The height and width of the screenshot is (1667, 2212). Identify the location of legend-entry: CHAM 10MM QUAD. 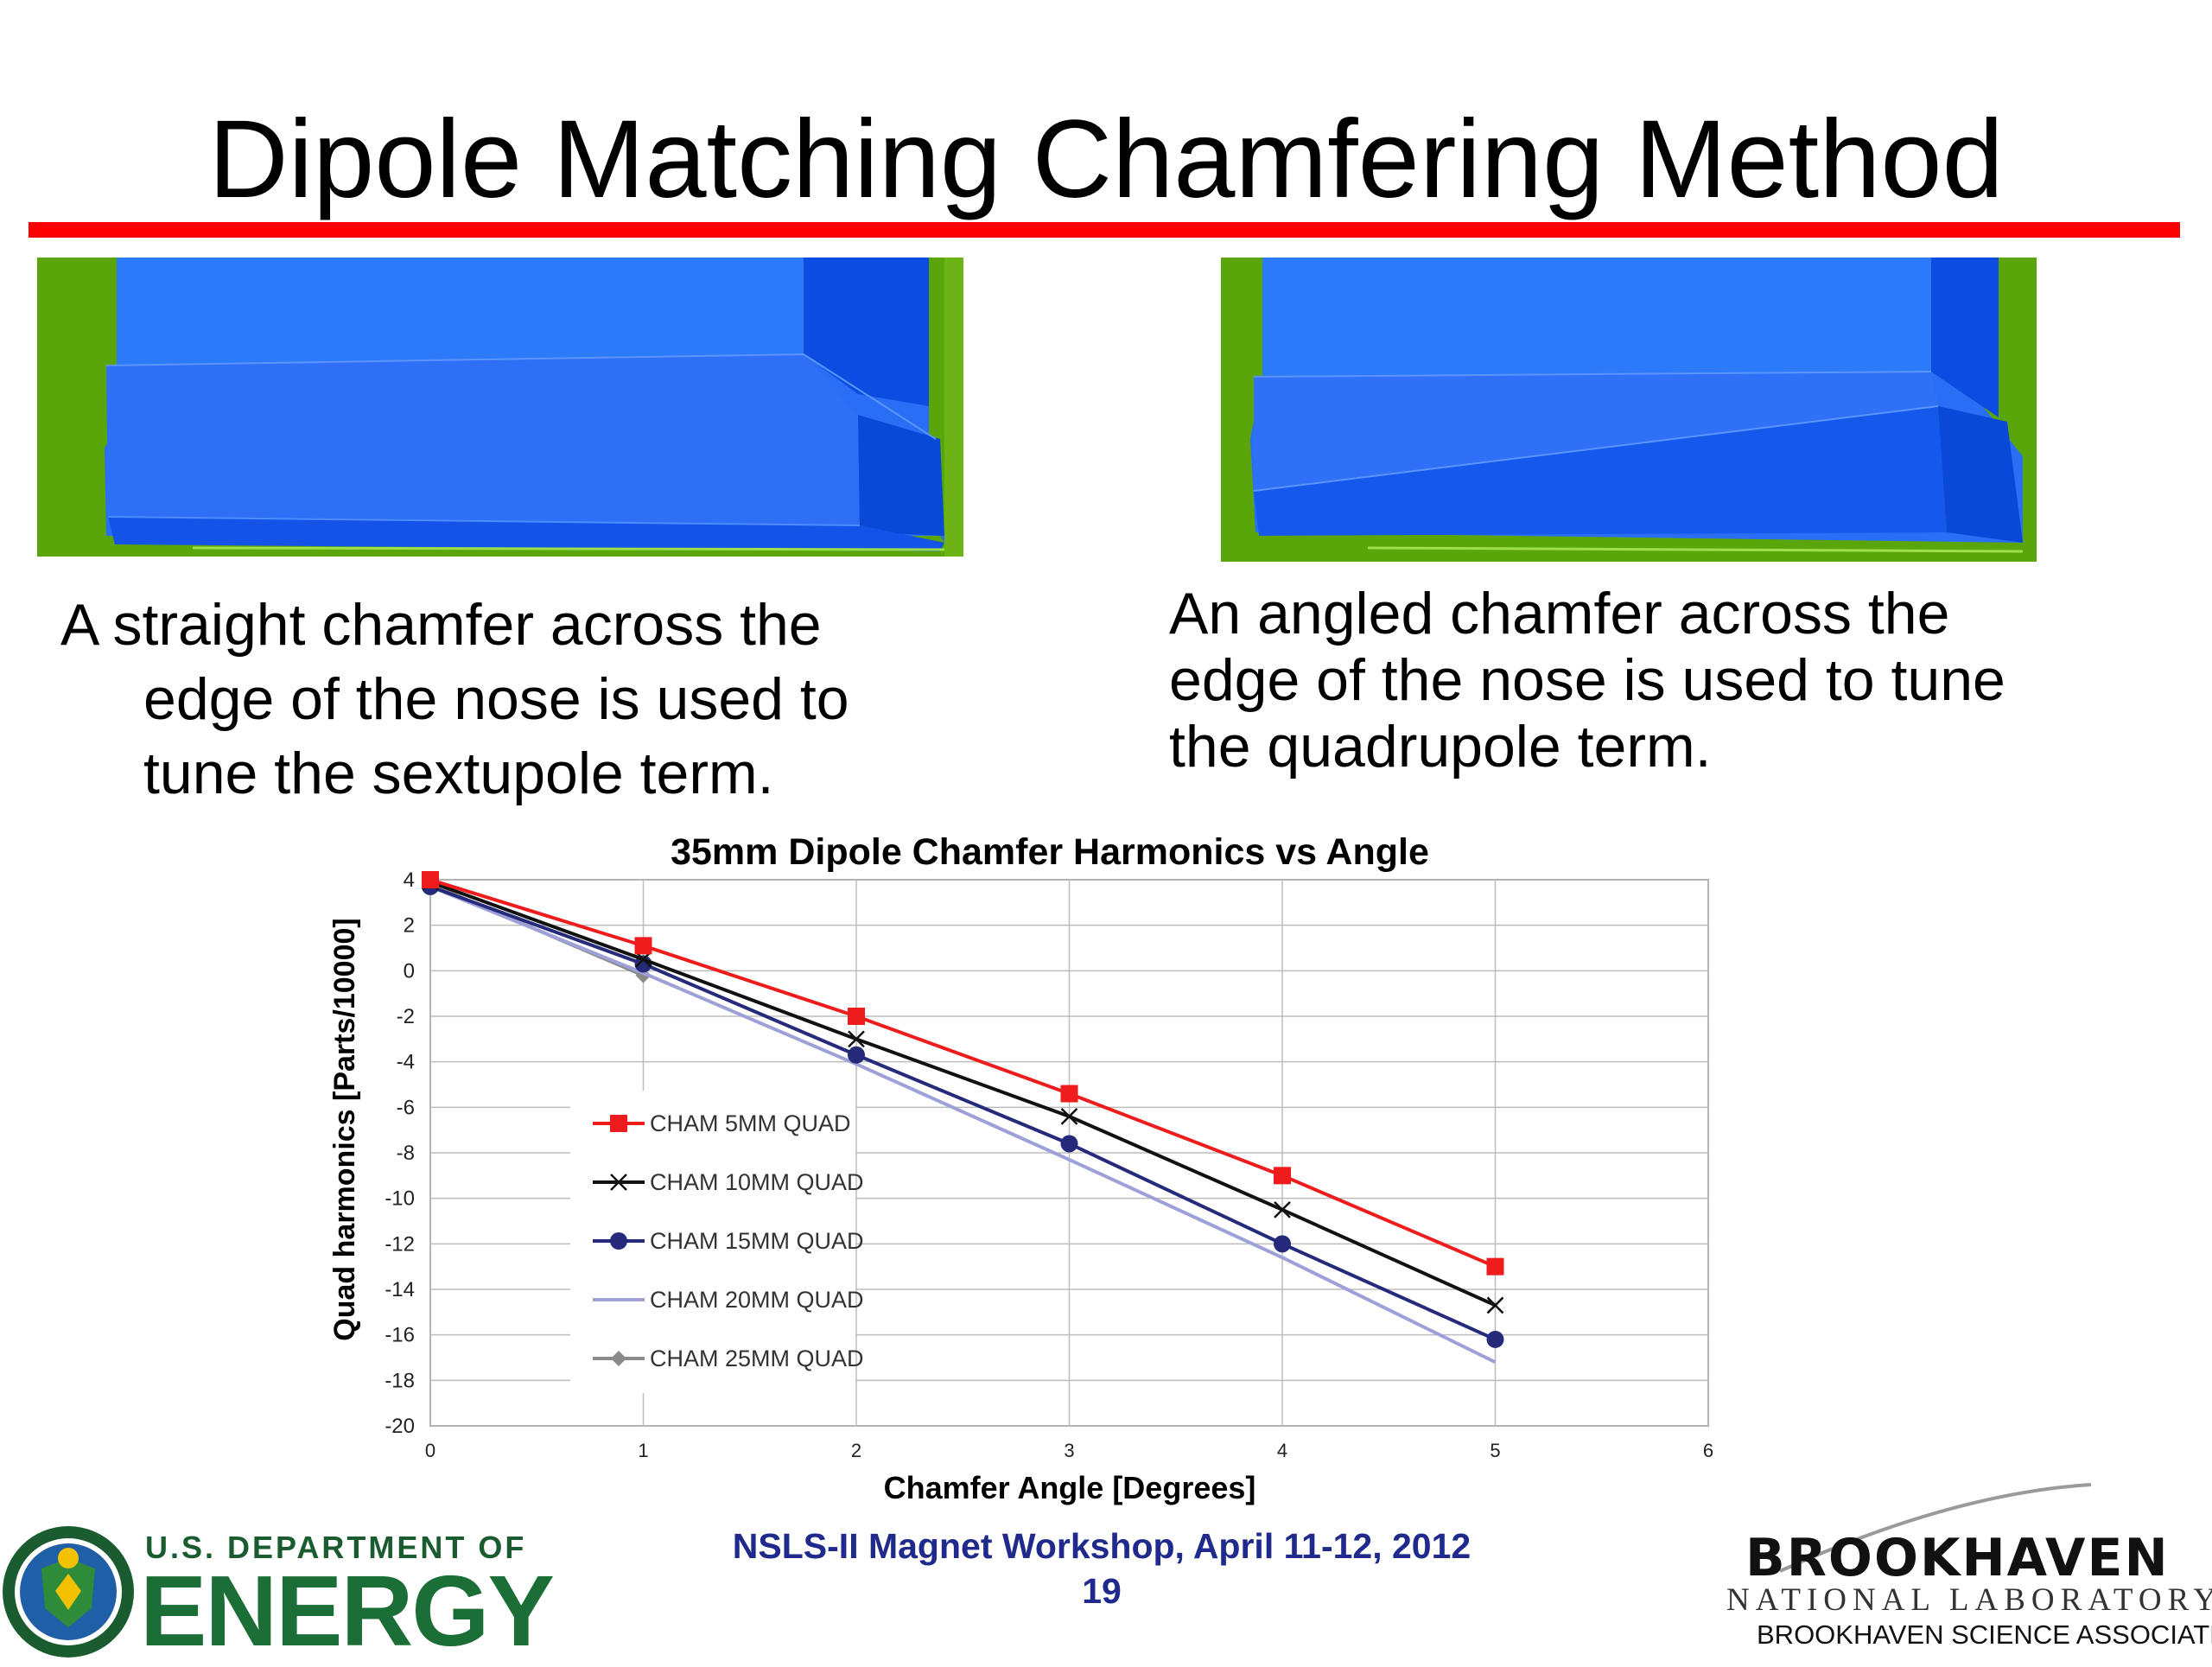
(728, 1182).